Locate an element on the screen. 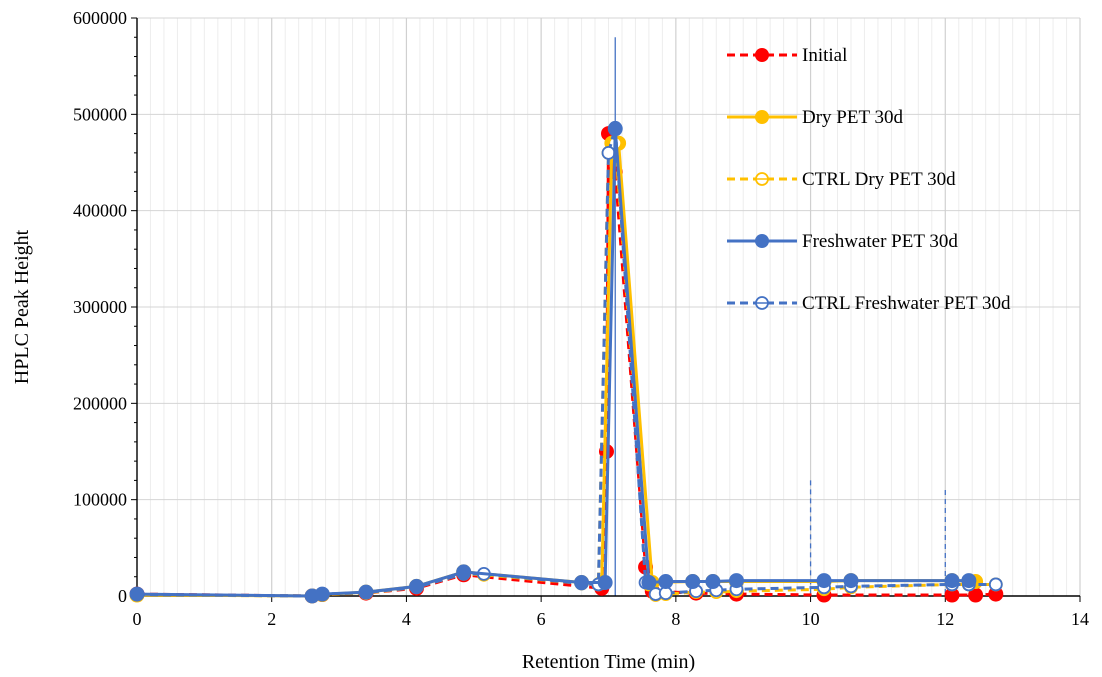 This screenshot has width=1102, height=677. x-axis-title: Retention Time (min) is located at coordinates (608, 662).